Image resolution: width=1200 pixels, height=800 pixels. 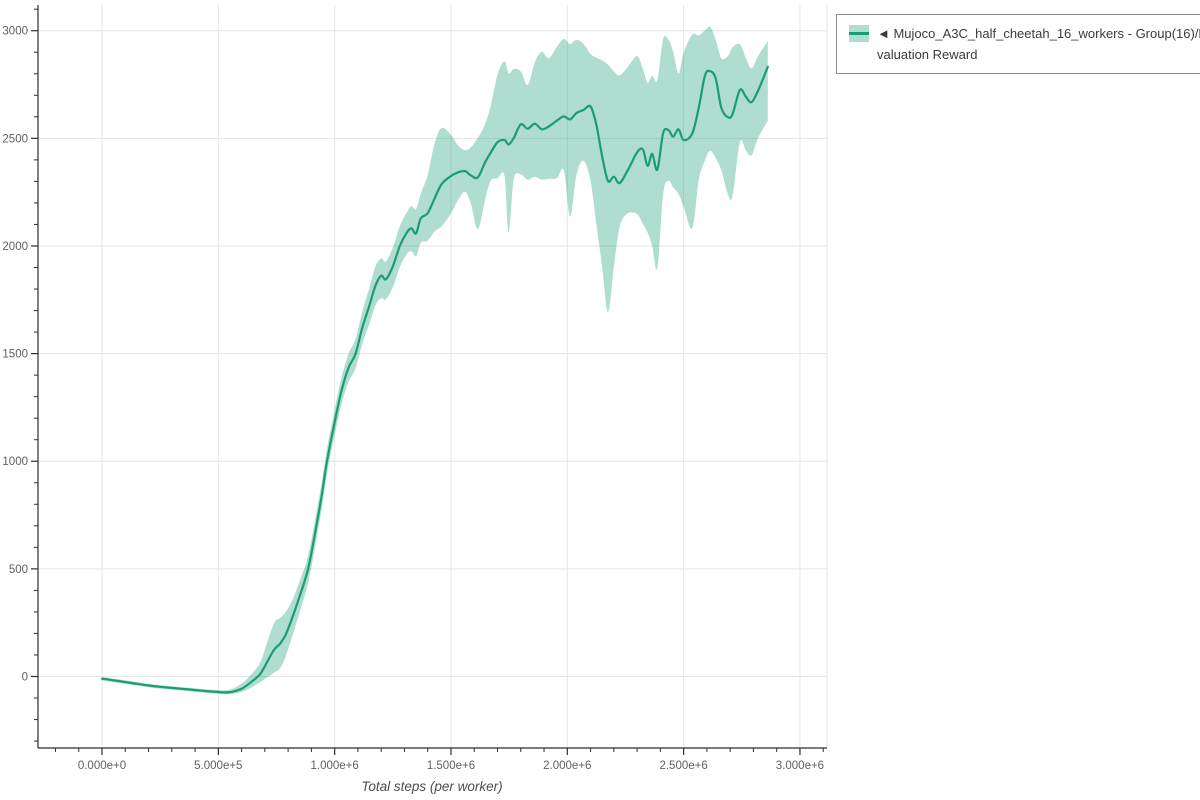 What do you see at coordinates (567, 766) in the screenshot?
I see `x-tick-label: 2.000e+6` at bounding box center [567, 766].